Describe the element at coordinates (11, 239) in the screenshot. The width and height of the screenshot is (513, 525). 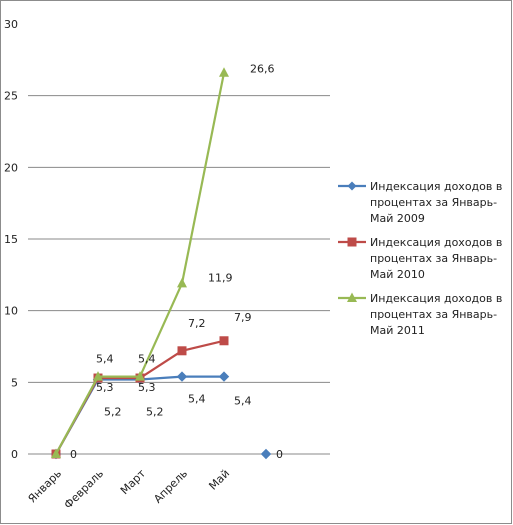
I see `y-tick-label: 15` at that location.